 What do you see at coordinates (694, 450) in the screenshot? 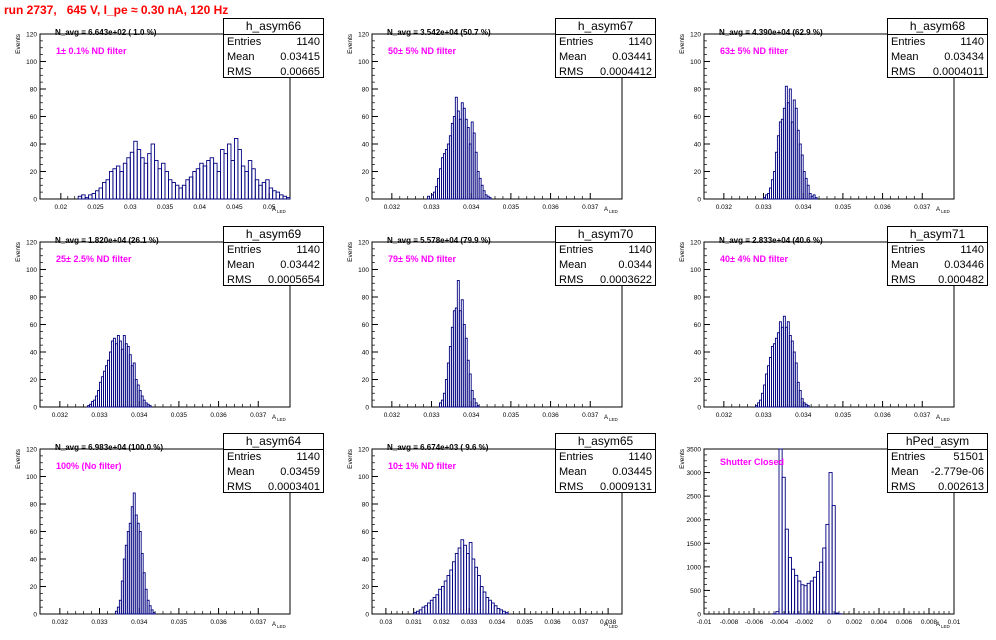
I see `y-tick-label: 3500` at bounding box center [694, 450].